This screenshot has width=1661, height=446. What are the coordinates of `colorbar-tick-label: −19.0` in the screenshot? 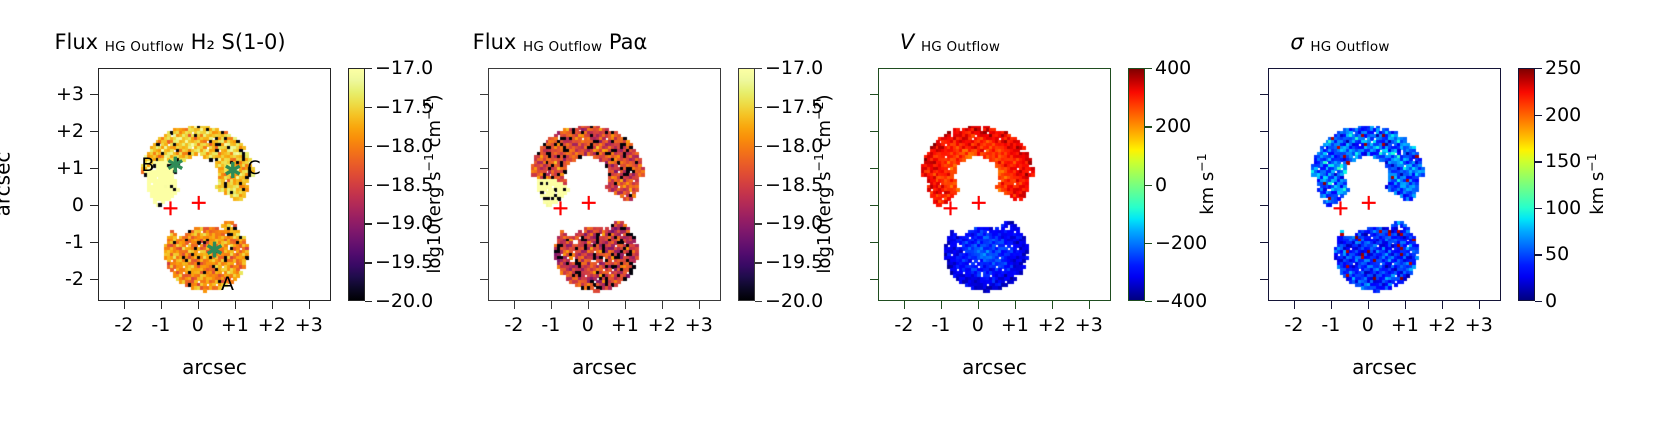 It's located at (404, 223).